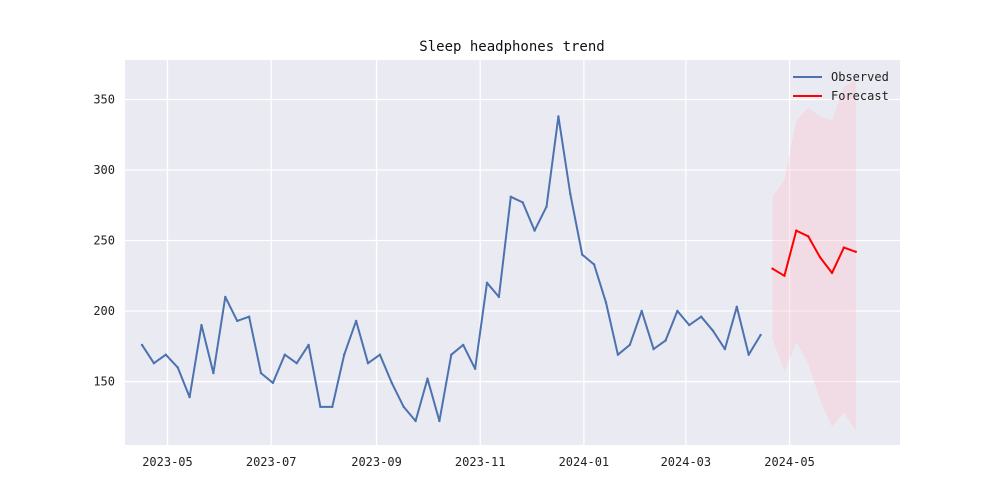  What do you see at coordinates (584, 462) in the screenshot?
I see `x-tick-label: 2024-01` at bounding box center [584, 462].